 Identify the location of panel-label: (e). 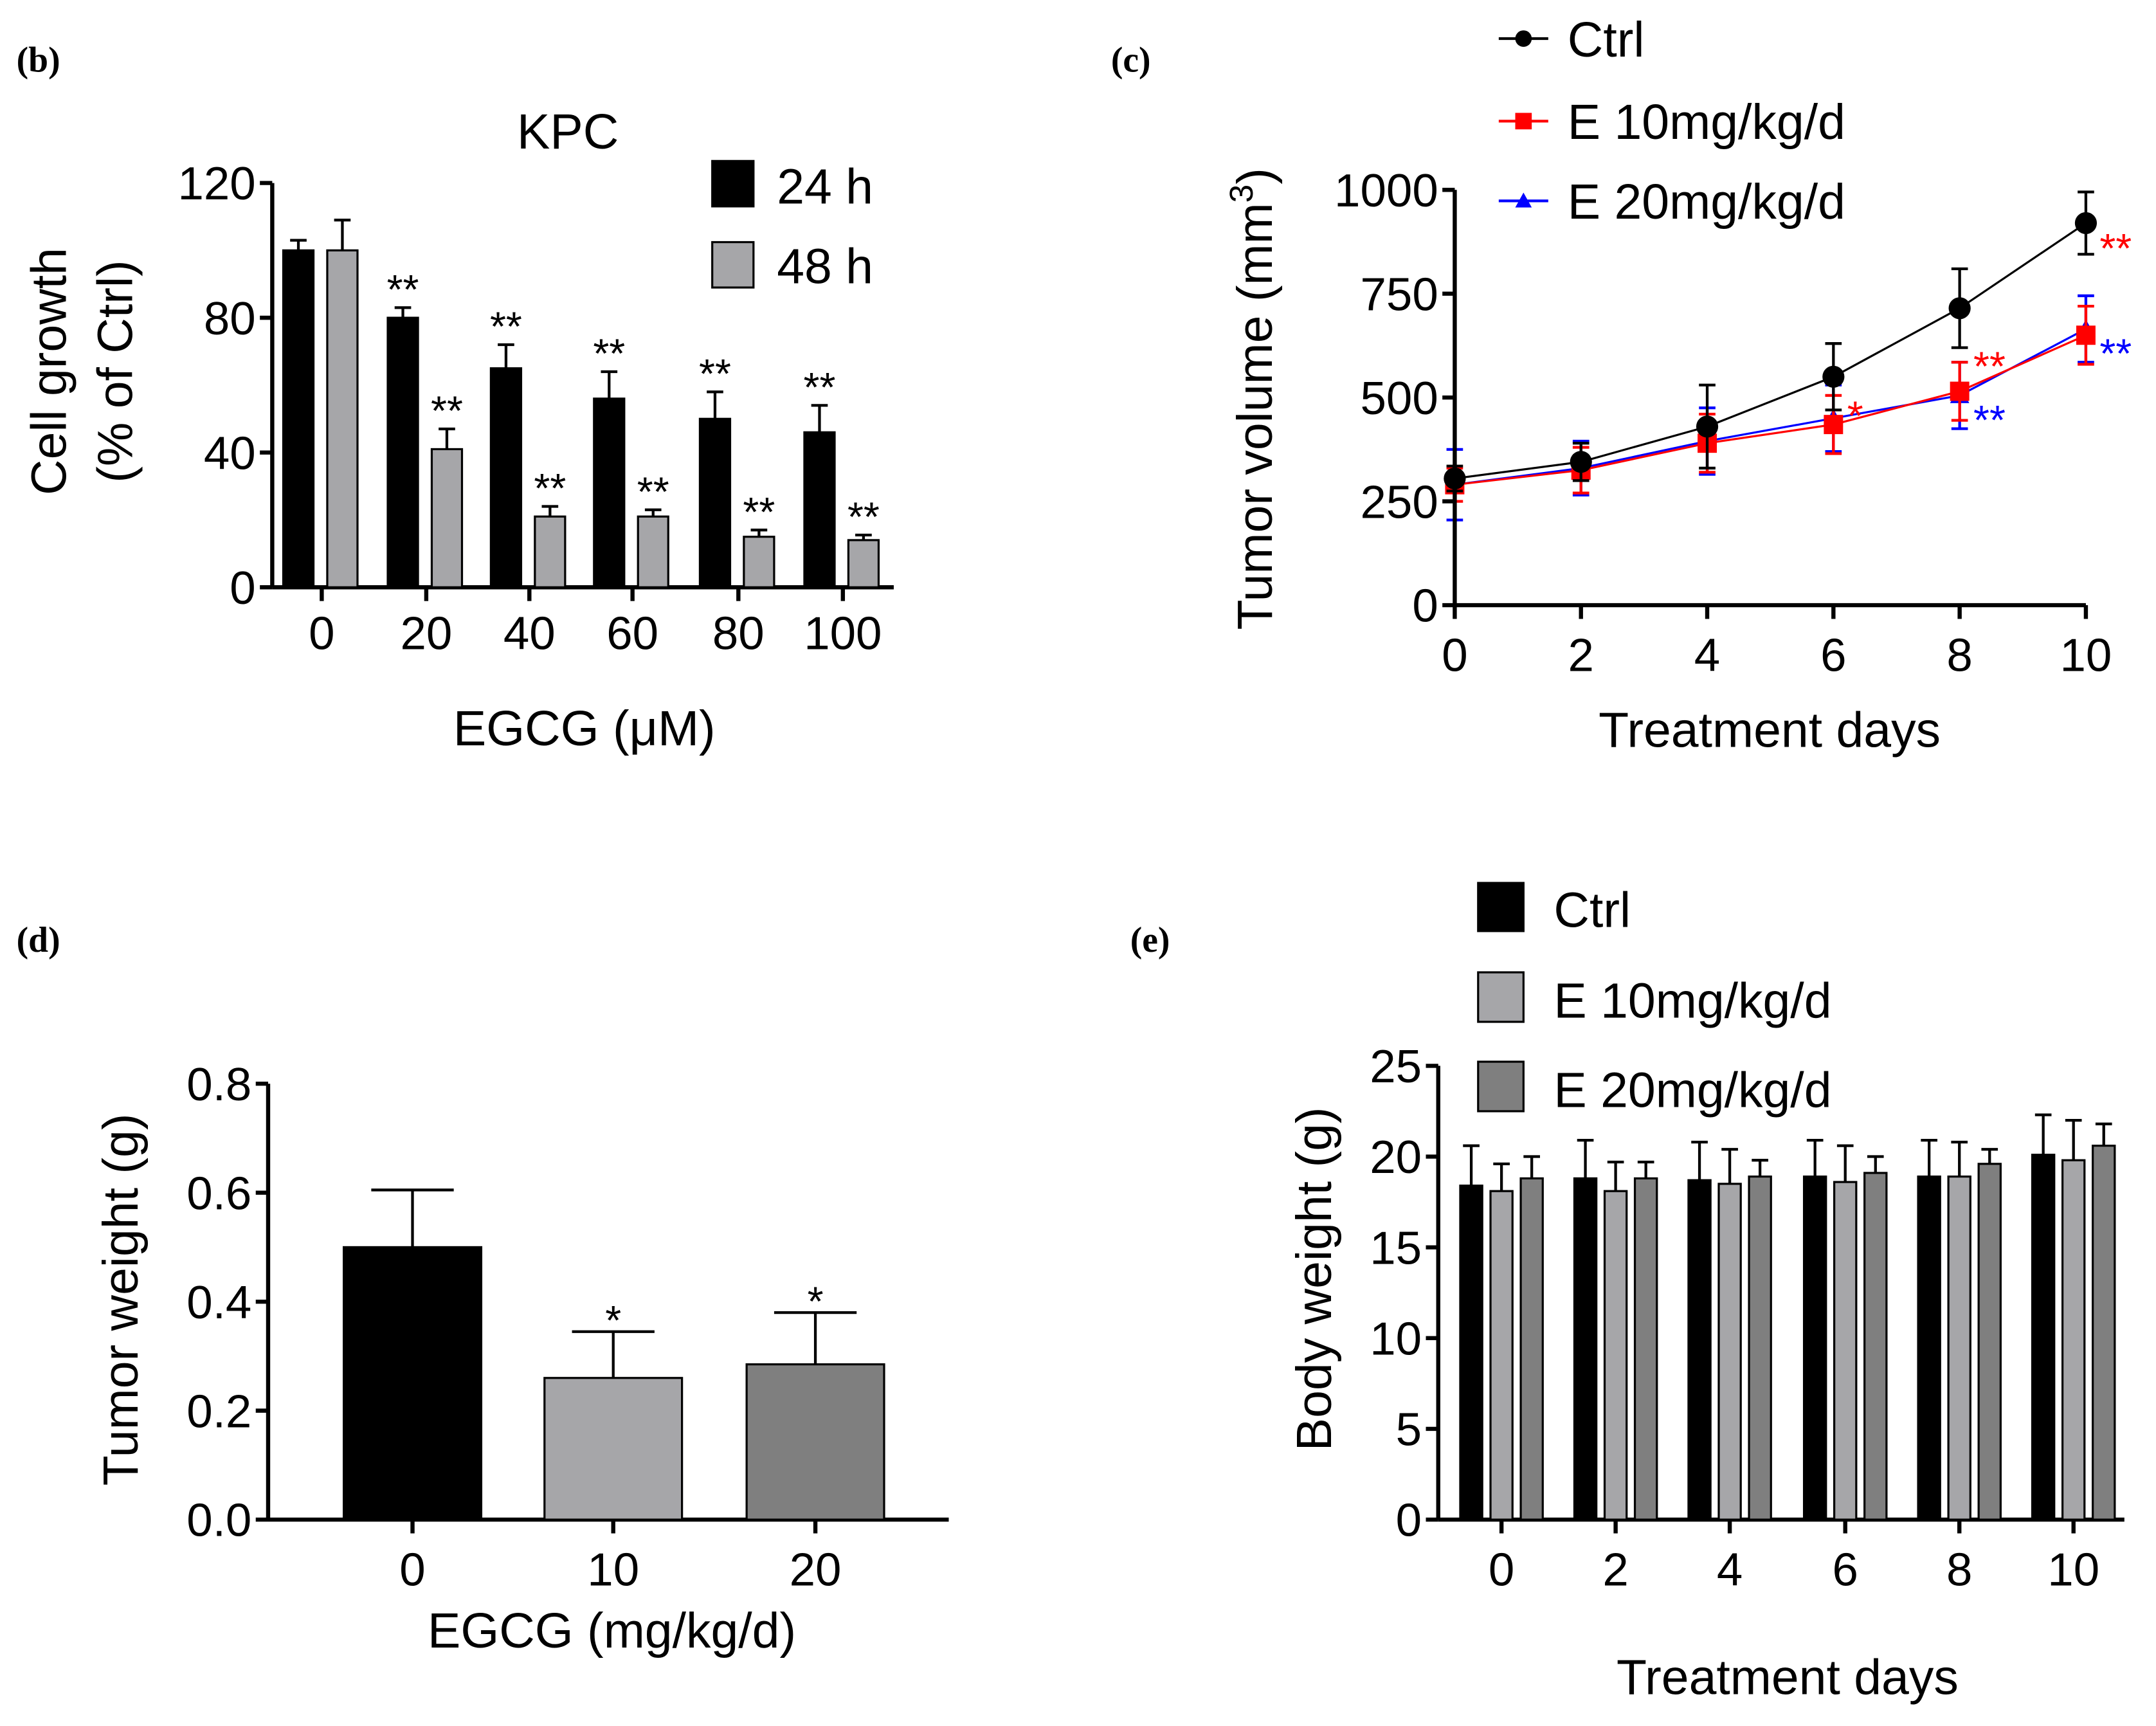
(1150, 940).